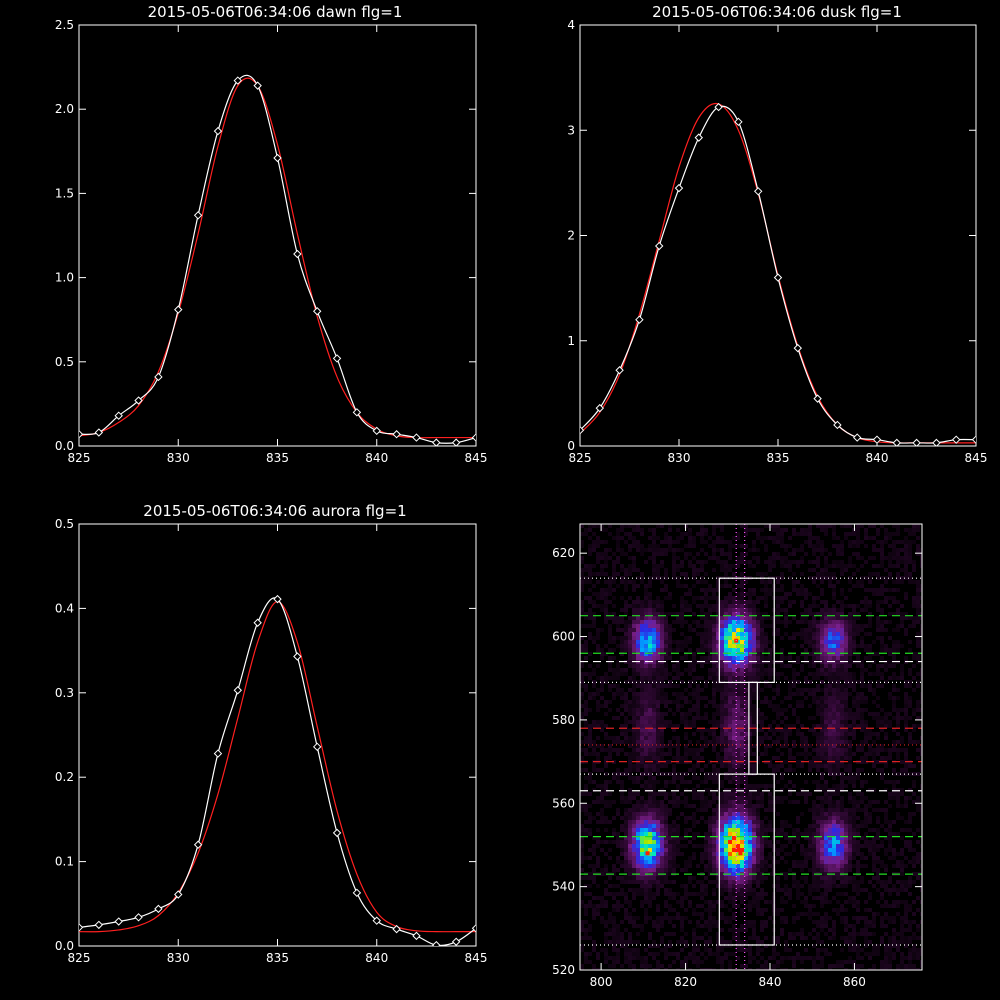 This screenshot has width=1000, height=1000. Describe the element at coordinates (64, 193) in the screenshot. I see `y-tick-label: 1.5` at that location.